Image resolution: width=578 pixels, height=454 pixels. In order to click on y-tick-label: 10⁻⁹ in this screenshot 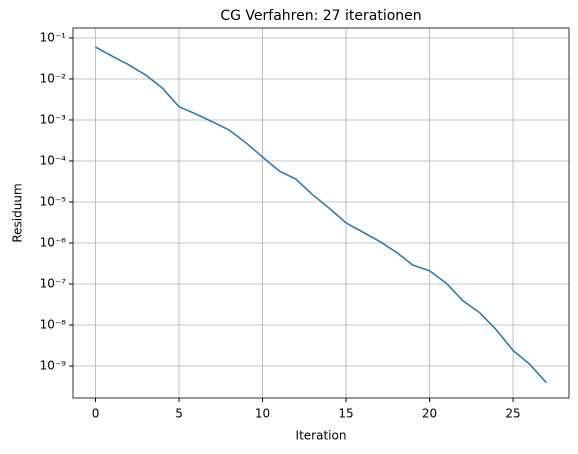, I will do `click(53, 366)`.